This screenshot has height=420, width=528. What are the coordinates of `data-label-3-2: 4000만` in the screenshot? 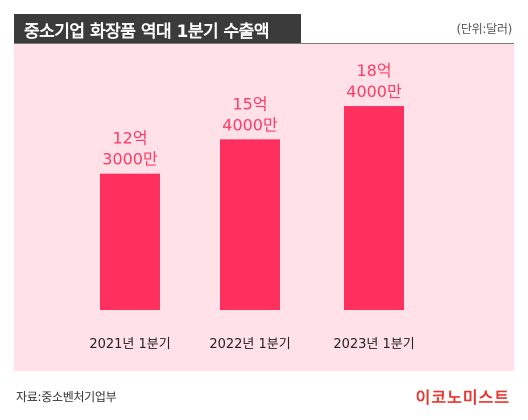 It's located at (374, 91).